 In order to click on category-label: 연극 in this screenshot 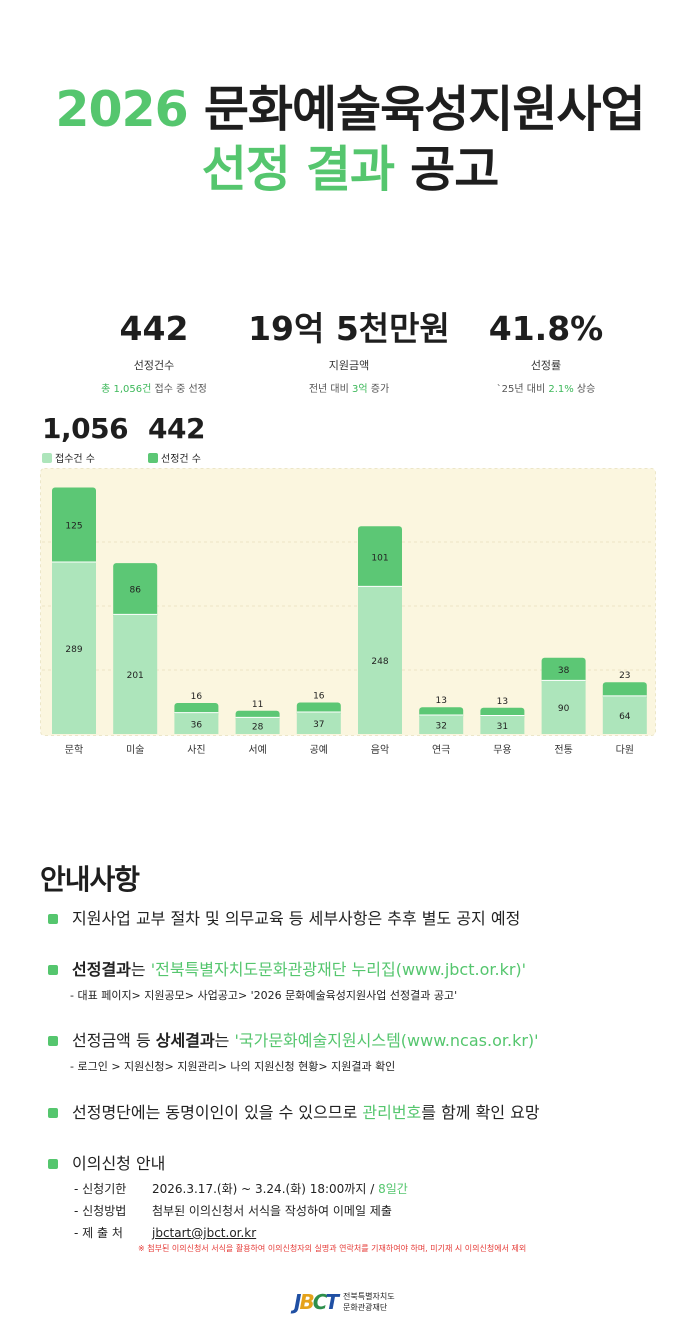, I will do `click(441, 750)`.